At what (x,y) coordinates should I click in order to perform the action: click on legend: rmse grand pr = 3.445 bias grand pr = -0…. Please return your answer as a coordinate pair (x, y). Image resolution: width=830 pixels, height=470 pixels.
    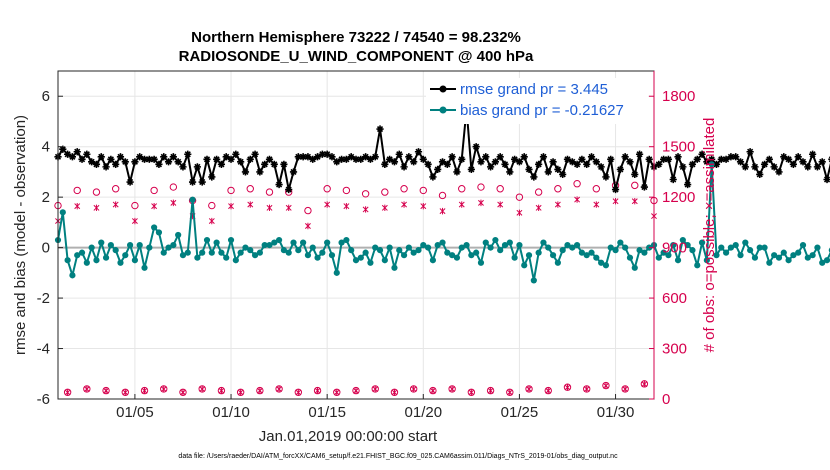
    Looking at the image, I should click on (537, 101).